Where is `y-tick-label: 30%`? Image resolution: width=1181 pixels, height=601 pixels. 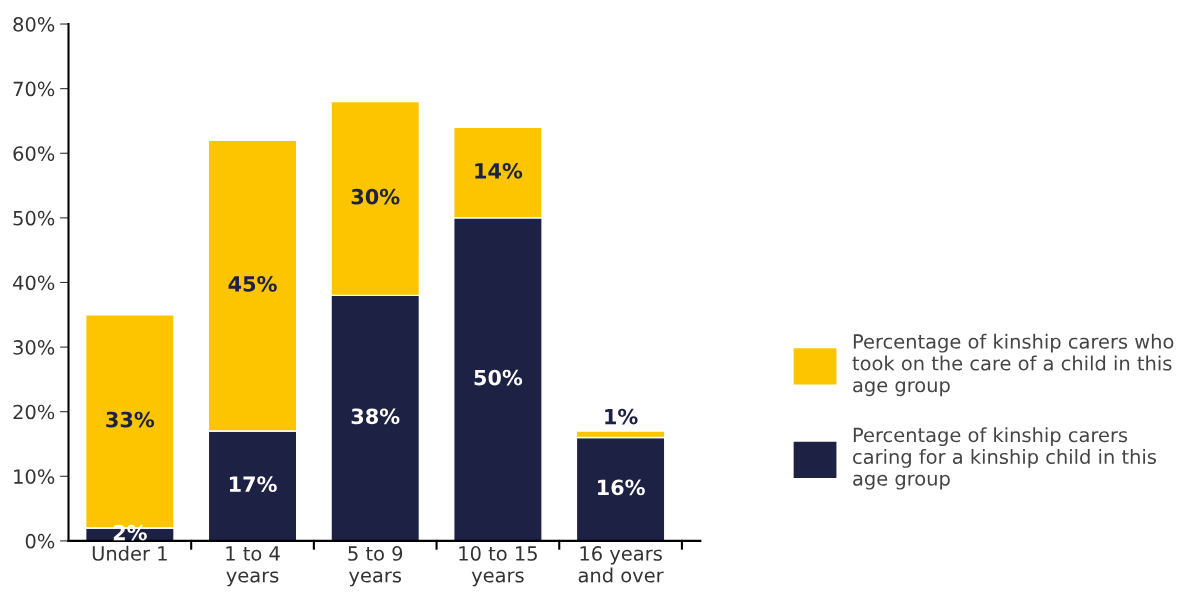
y-tick-label: 30% is located at coordinates (34, 347).